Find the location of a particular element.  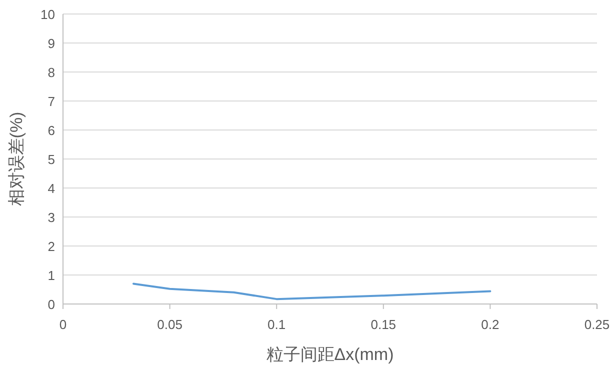

line-series is located at coordinates (312, 291).